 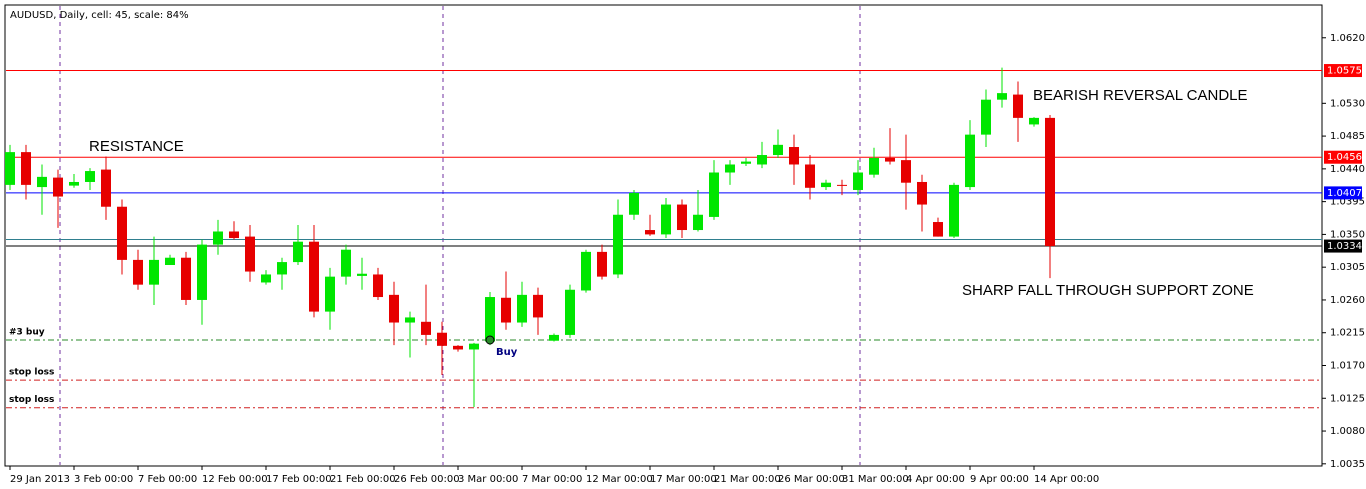 I want to click on x-tick-label: 3 Feb 00:00, so click(x=103, y=479).